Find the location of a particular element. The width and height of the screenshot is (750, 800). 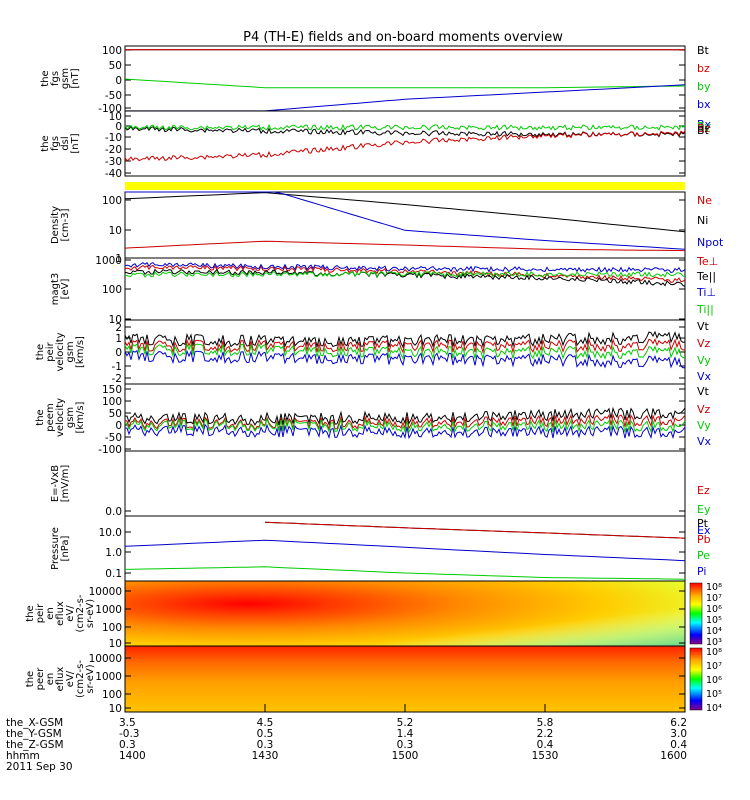

x-axis-value: 0.5 is located at coordinates (265, 734).